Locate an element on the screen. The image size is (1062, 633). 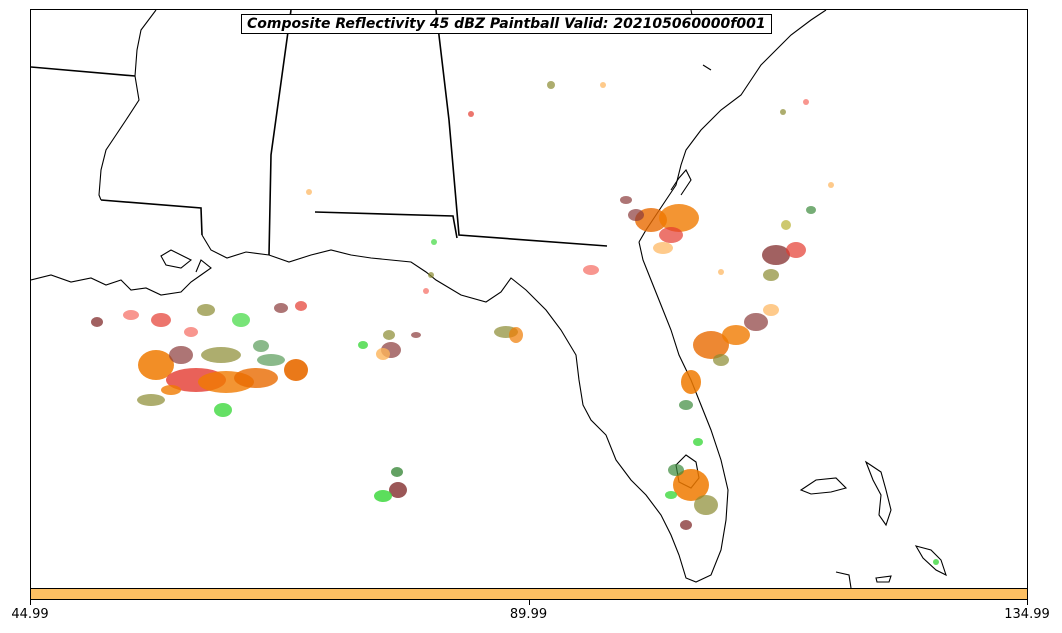
colorbar-tick-label: 44.99 is located at coordinates (30, 614).